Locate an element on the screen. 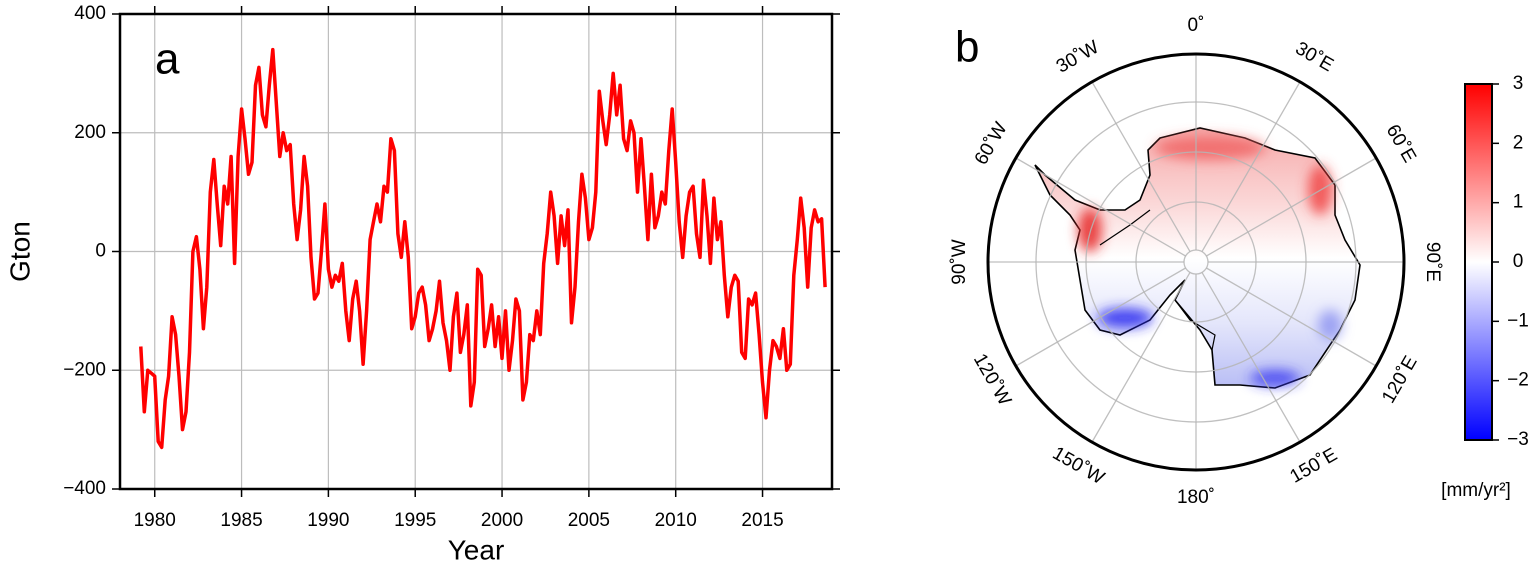  panel-label: a is located at coordinates (167, 59).